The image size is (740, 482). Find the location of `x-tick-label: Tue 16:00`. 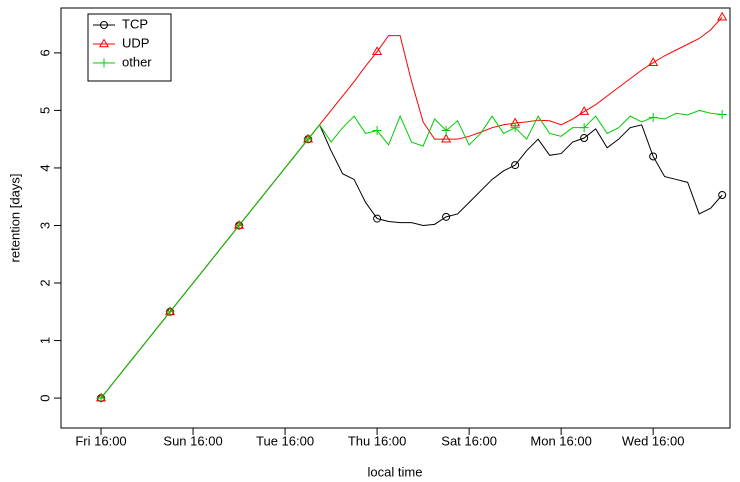

x-tick-label: Tue 16:00 is located at coordinates (285, 440).